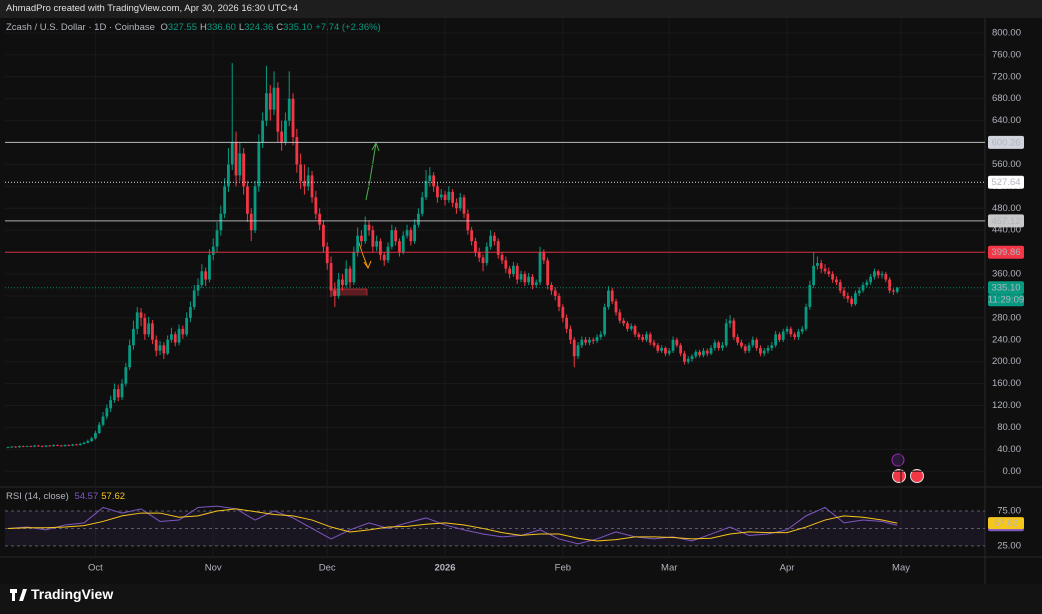 This screenshot has height=614, width=1042. Describe the element at coordinates (453, 525) in the screenshot. I see `rsi-line` at that location.